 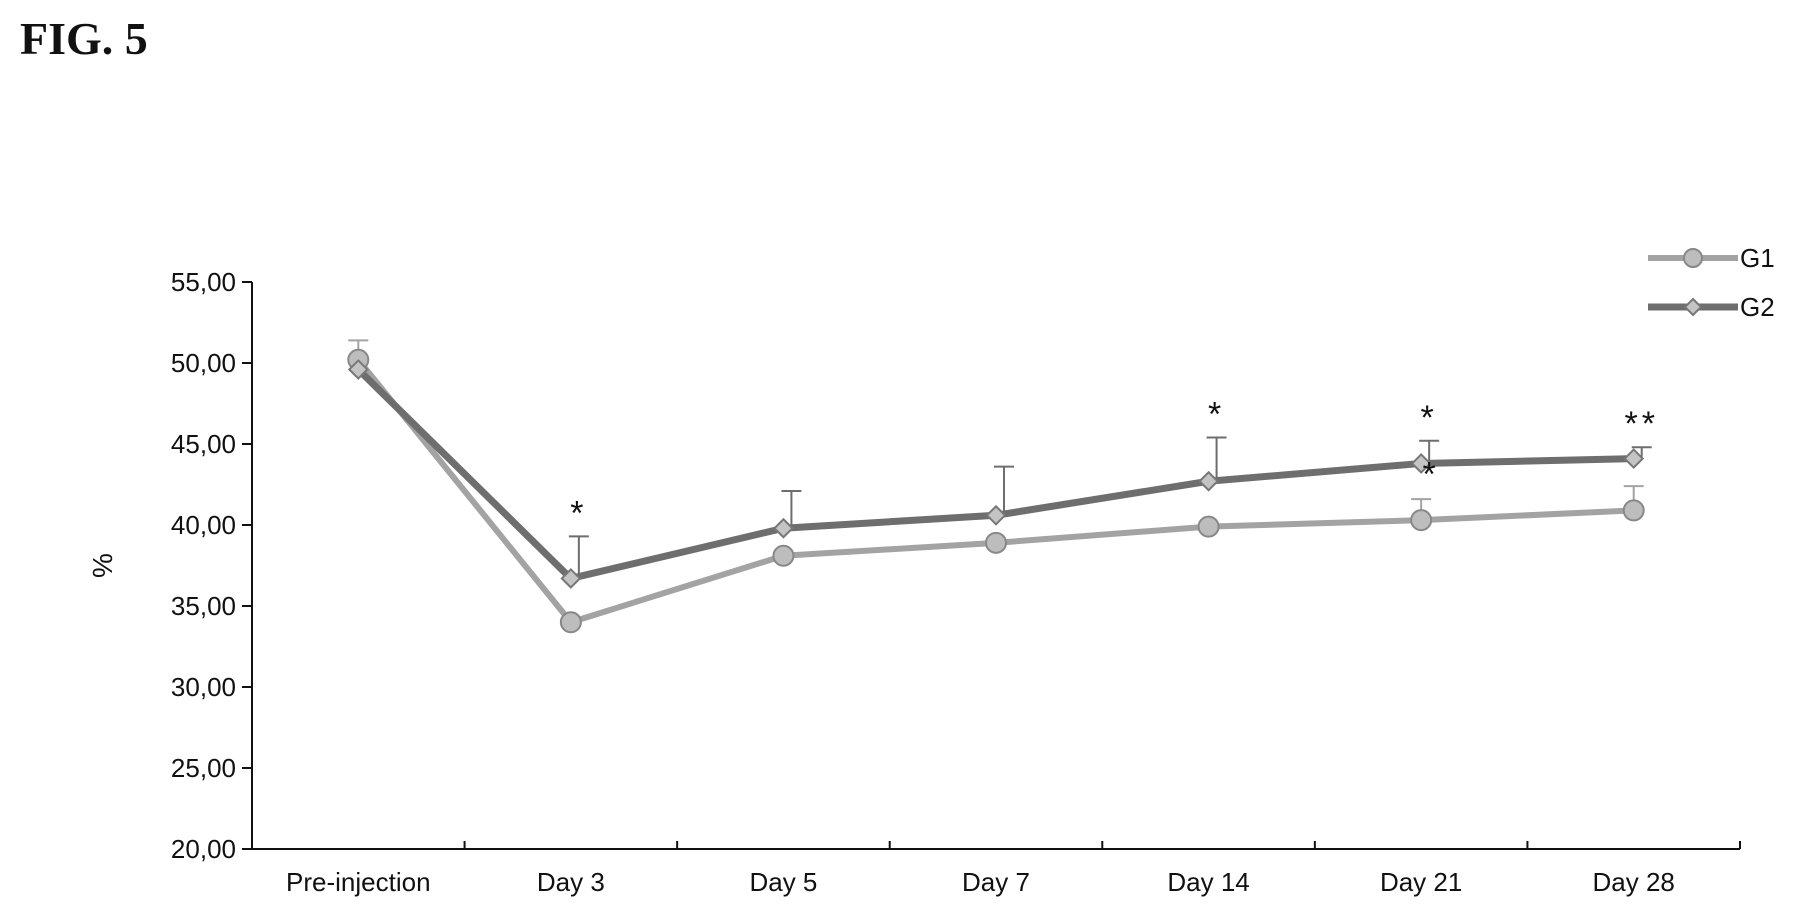 I want to click on chart-legend: G1 G2, so click(x=1711, y=282).